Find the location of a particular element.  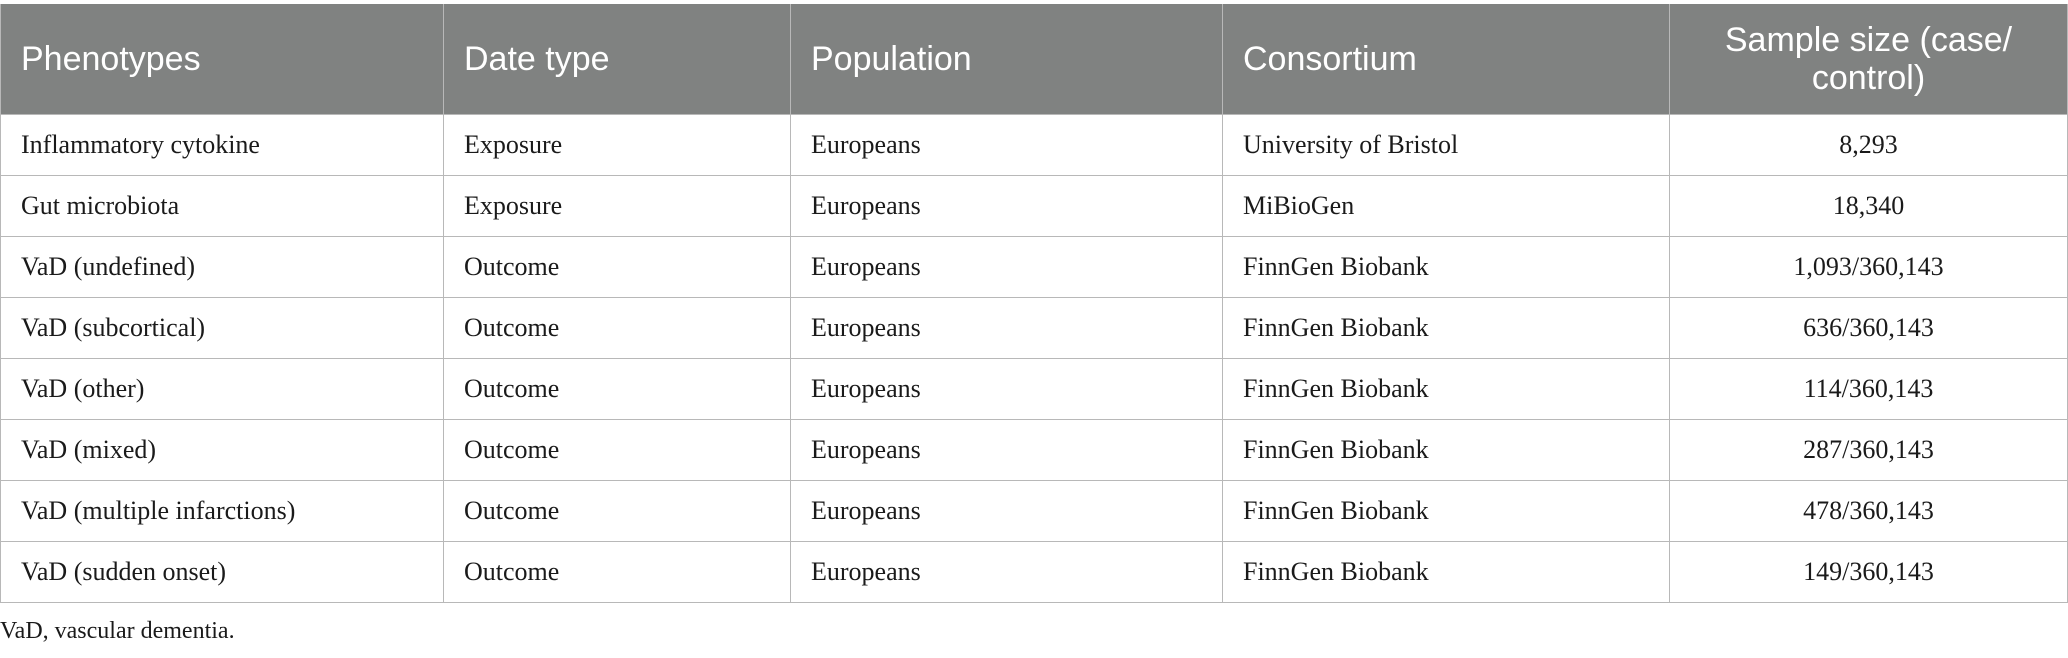

sample-size-header-text: Sample size (case/control) is located at coordinates (1868, 59).